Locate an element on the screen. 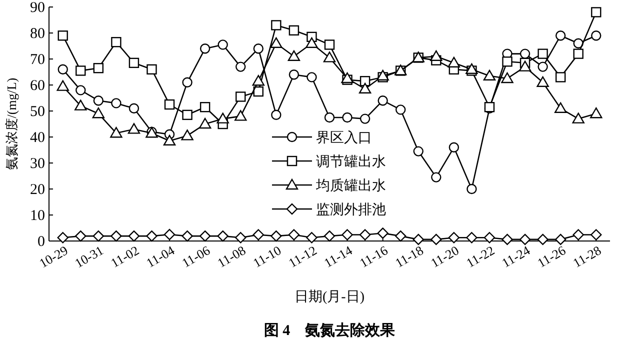 The height and width of the screenshot is (346, 628). x-tick-label: 11-16 is located at coordinates (373, 256).